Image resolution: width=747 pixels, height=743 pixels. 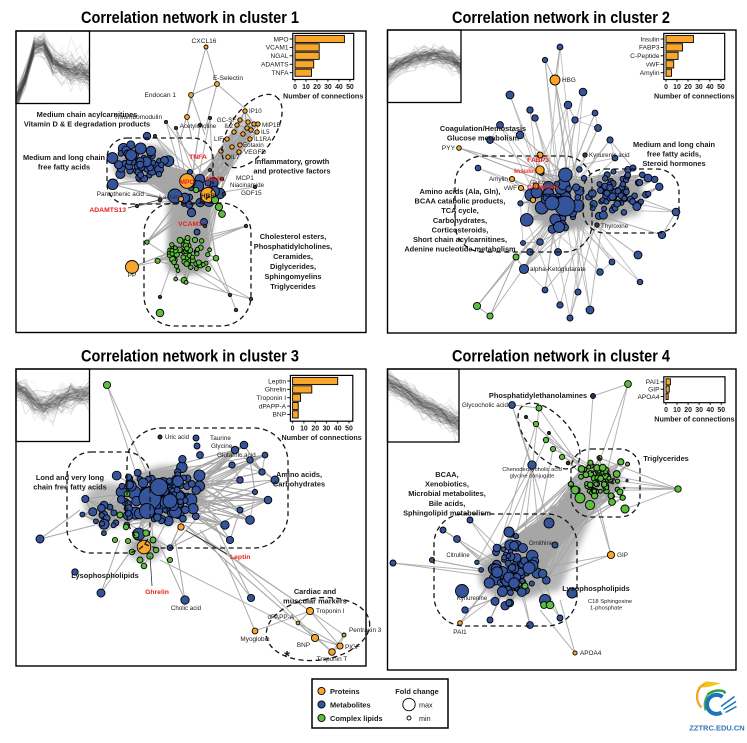 I want to click on svg-text: Glycocholic acid, so click(x=485, y=405).